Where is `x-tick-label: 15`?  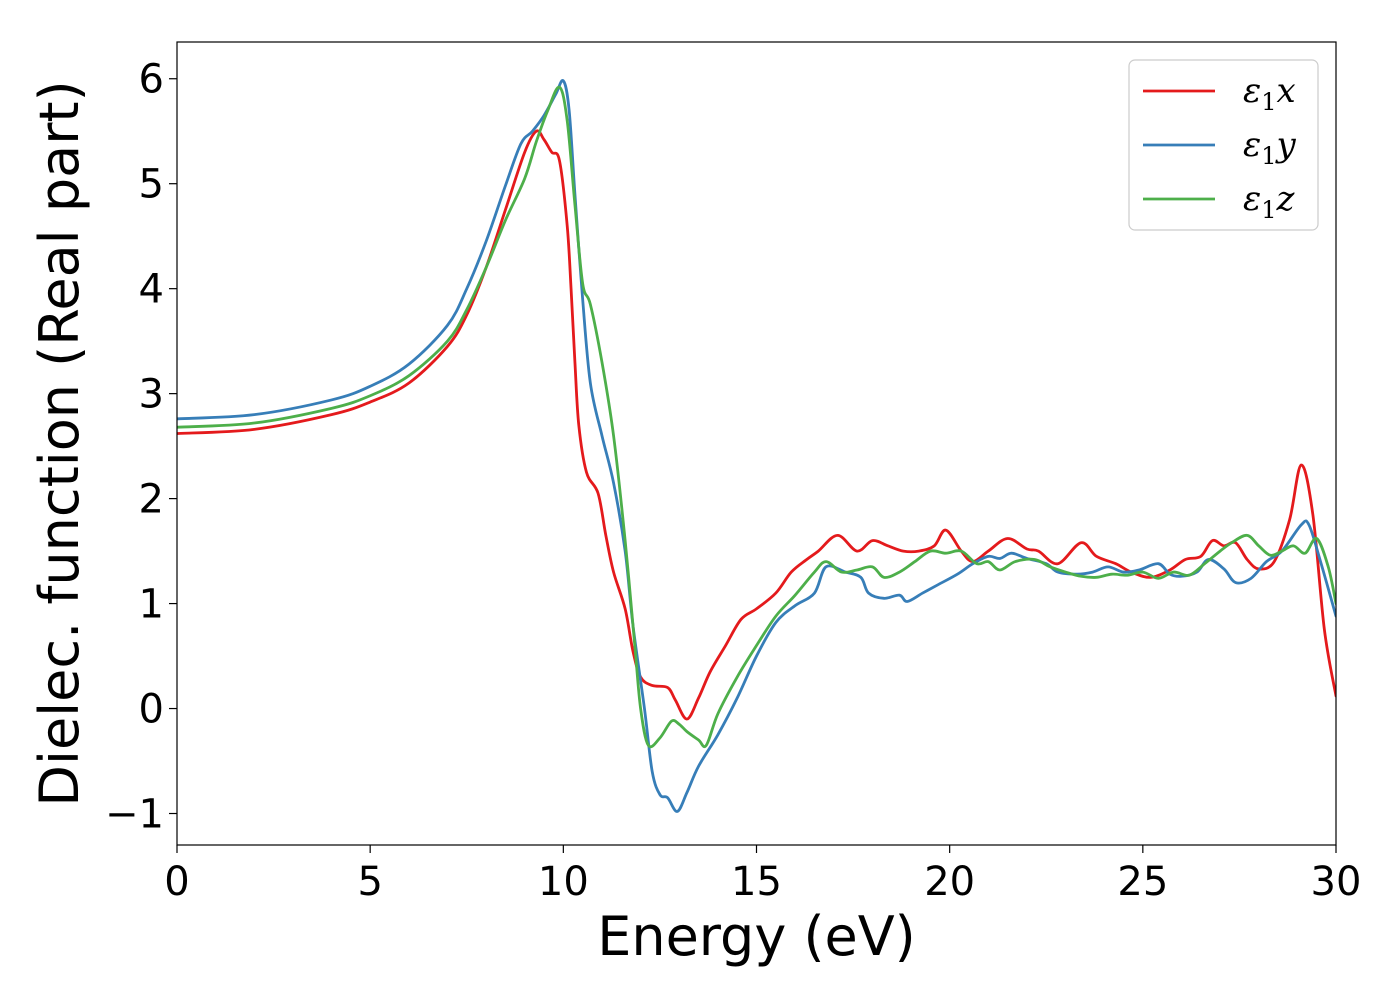
x-tick-label: 15 is located at coordinates (756, 882).